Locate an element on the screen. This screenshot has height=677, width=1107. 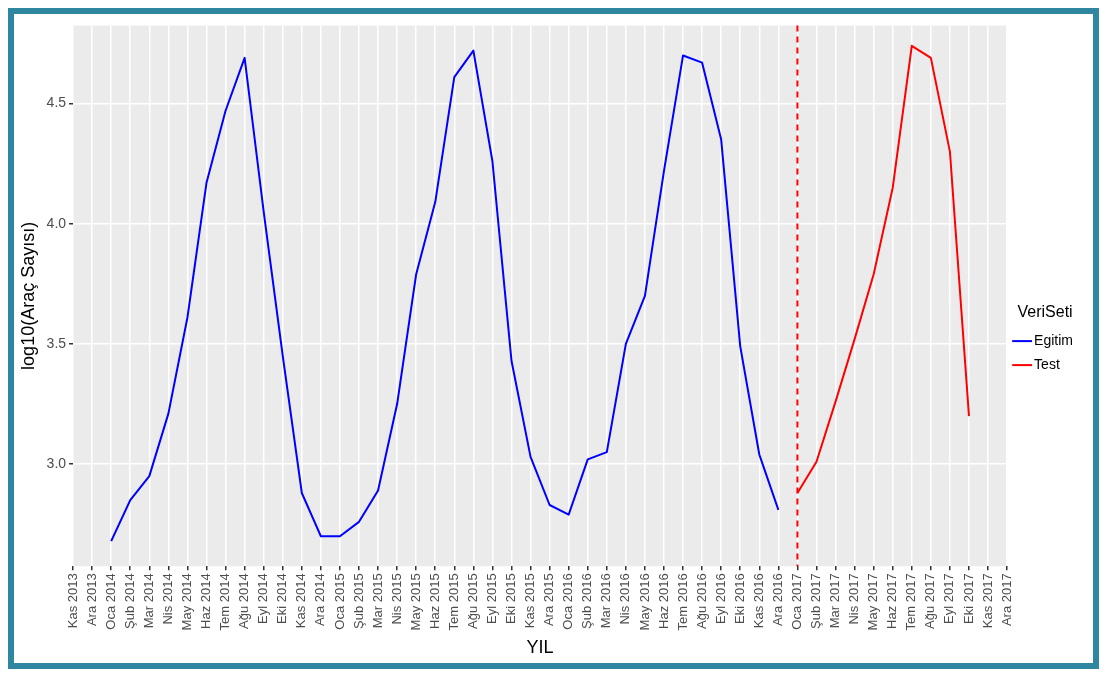
x-tick-label: Kas 2013 is located at coordinates (72, 601).